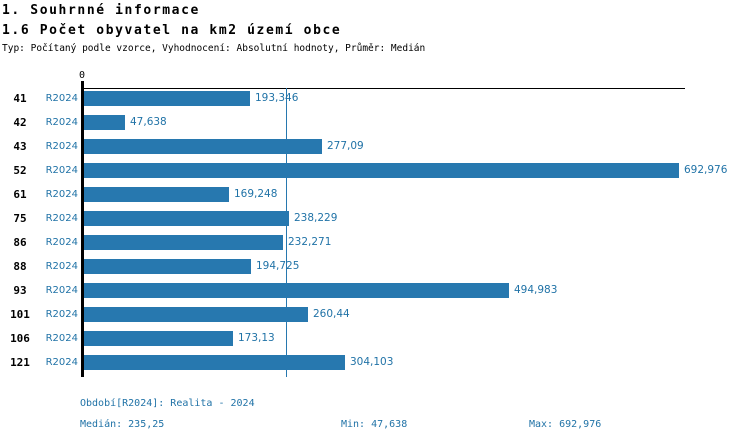 The height and width of the screenshot is (440, 750). Describe the element at coordinates (20, 290) in the screenshot. I see `row-category-label: 93` at that location.